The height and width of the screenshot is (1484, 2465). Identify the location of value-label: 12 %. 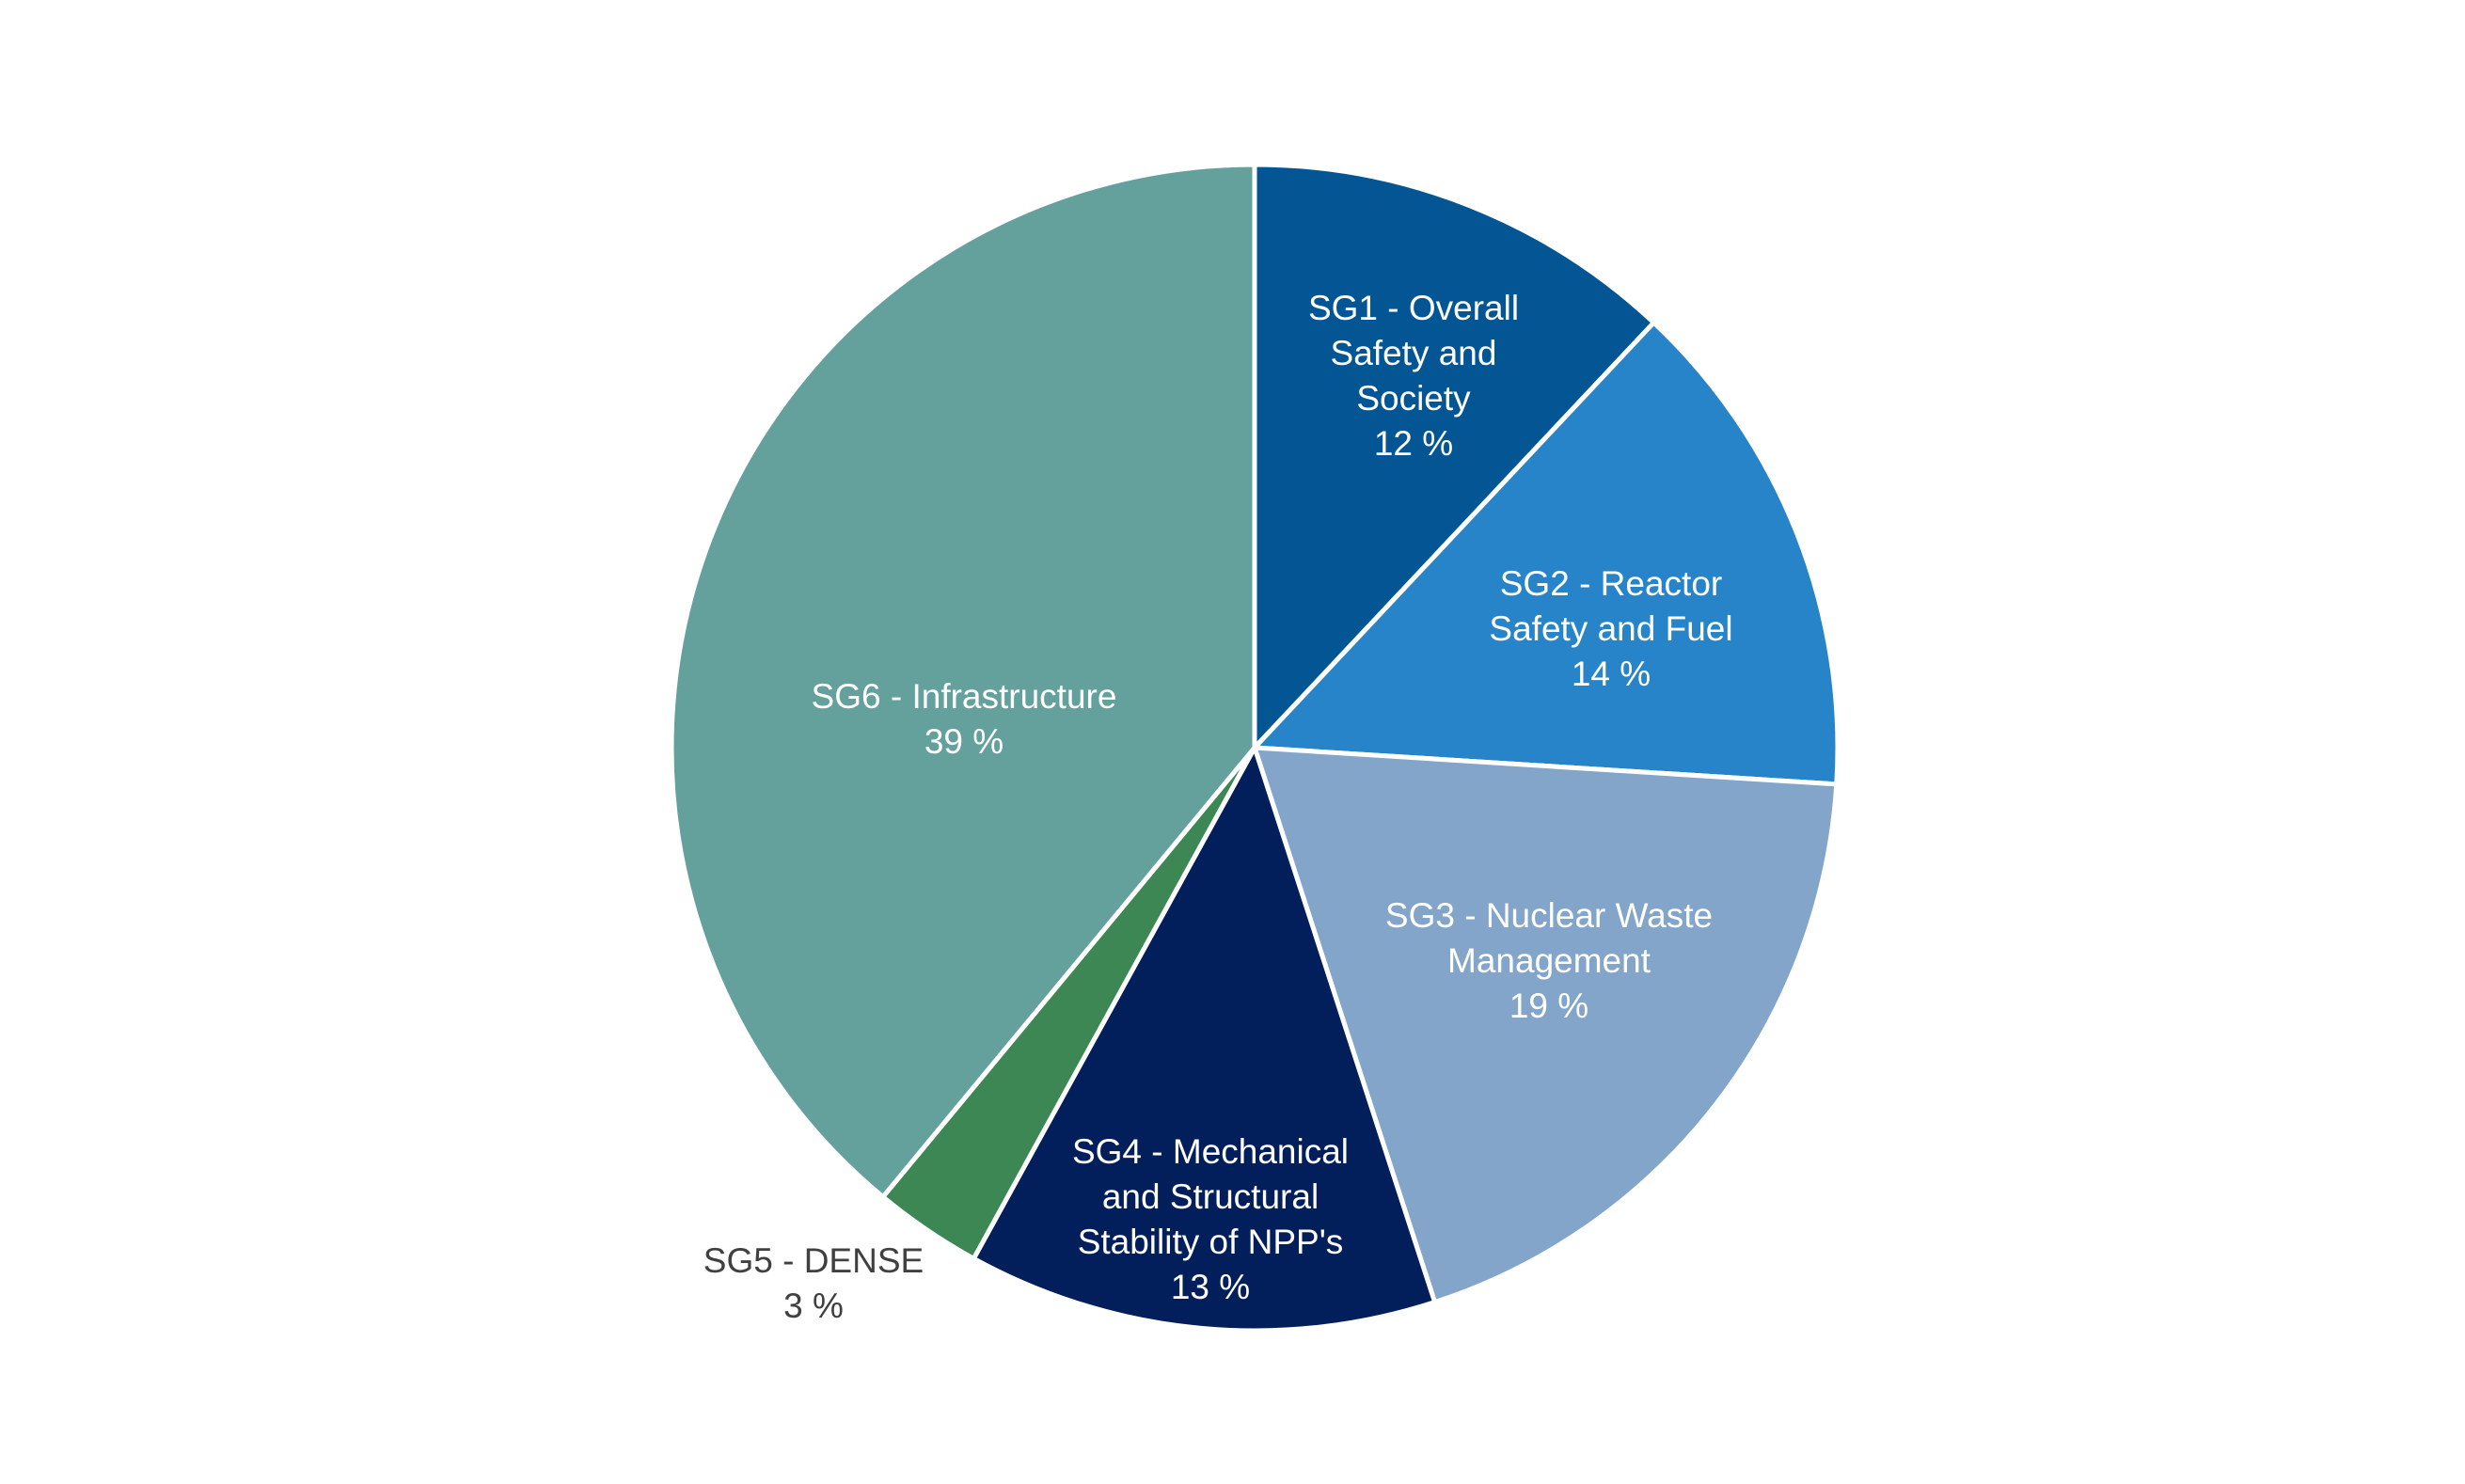
(1413, 444).